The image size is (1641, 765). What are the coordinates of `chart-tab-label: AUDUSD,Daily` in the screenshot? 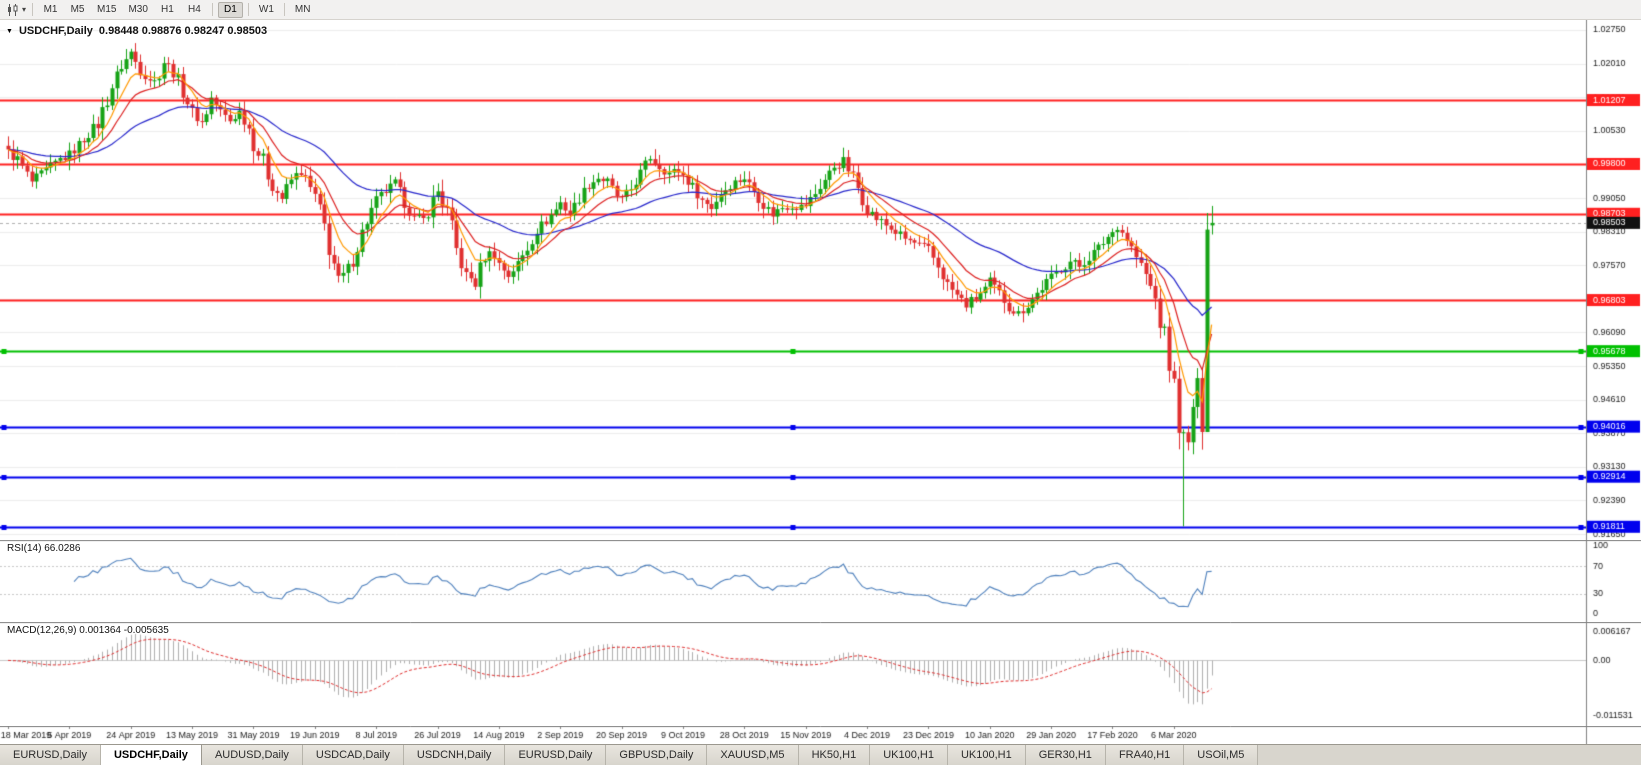 It's located at (251, 755).